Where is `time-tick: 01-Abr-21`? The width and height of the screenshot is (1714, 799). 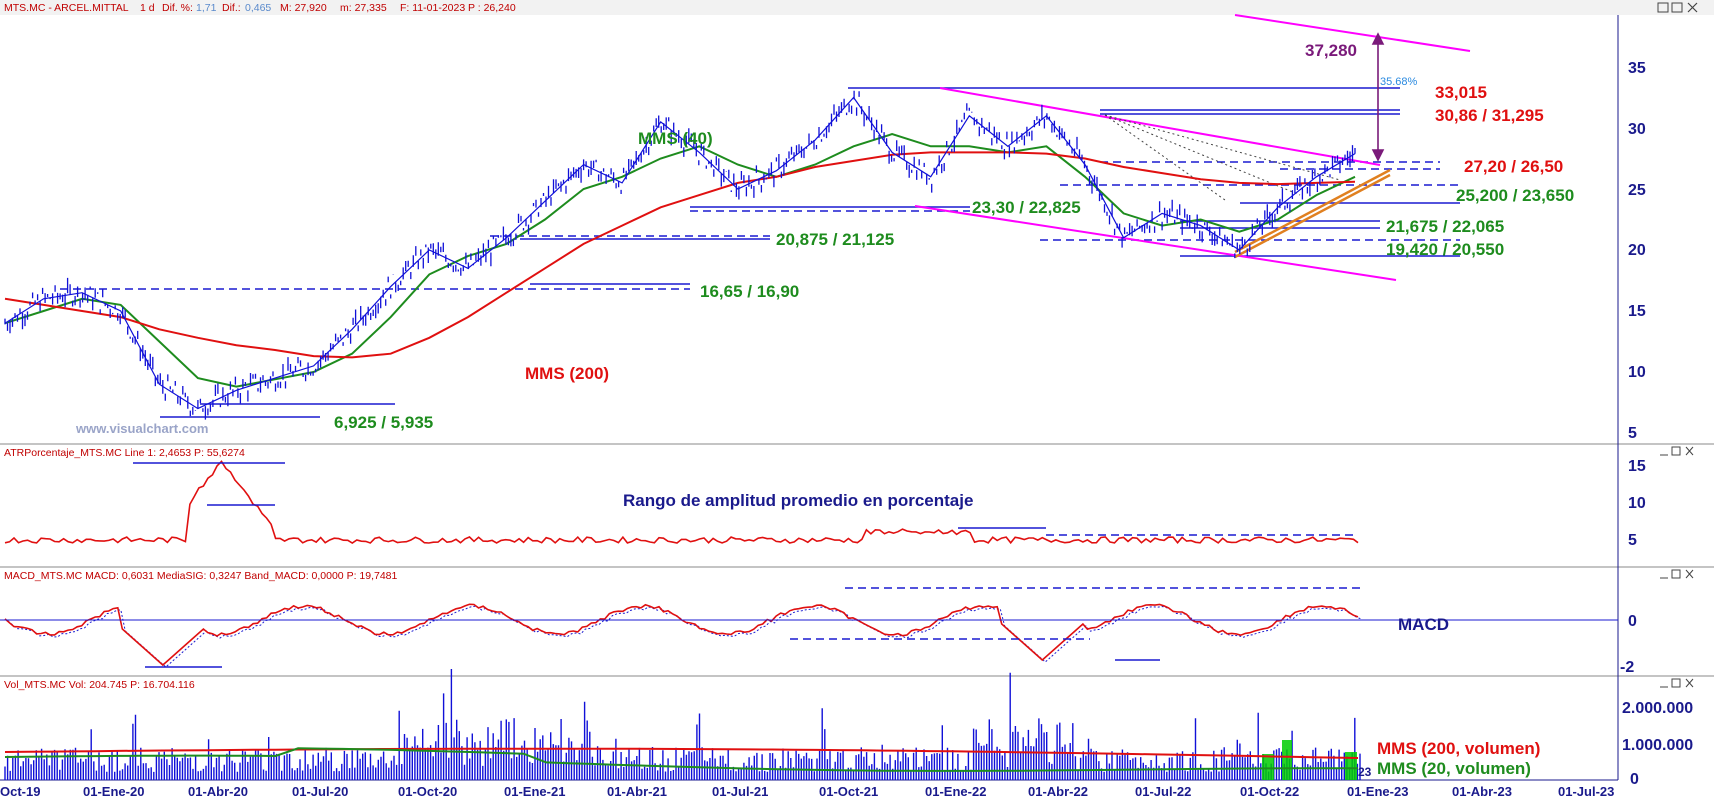 time-tick: 01-Abr-21 is located at coordinates (637, 791).